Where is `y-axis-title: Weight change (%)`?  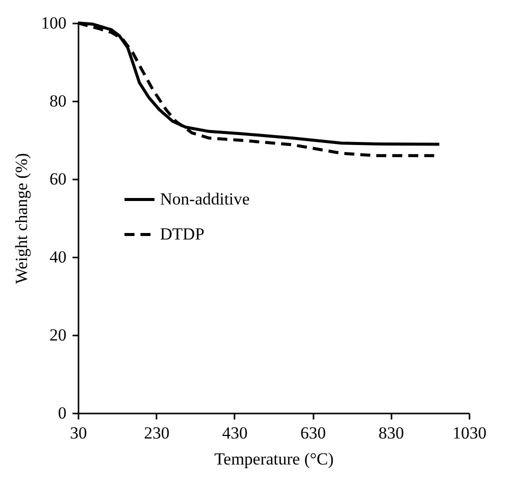 y-axis-title: Weight change (%) is located at coordinates (21, 218).